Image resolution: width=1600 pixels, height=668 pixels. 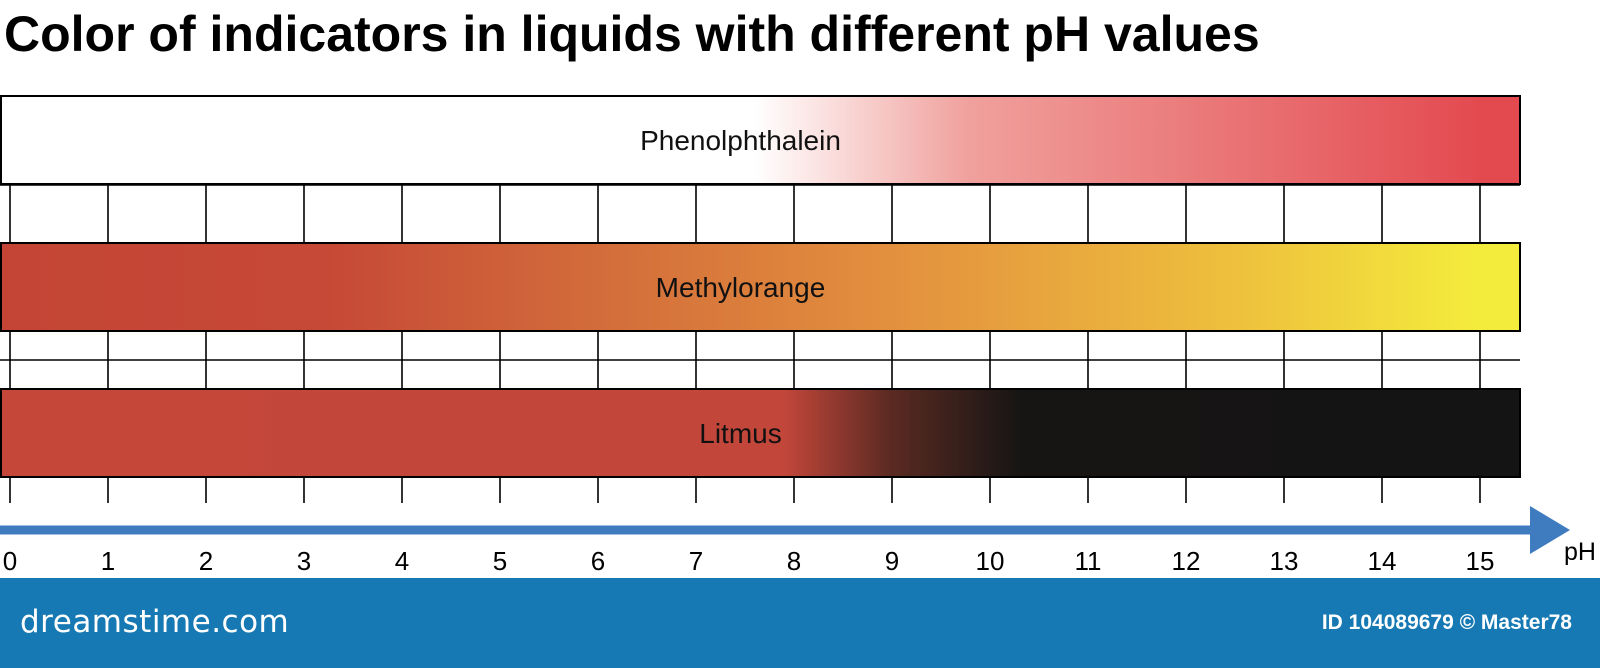 I want to click on indicator-bar-phenolphthalein, so click(x=760, y=140).